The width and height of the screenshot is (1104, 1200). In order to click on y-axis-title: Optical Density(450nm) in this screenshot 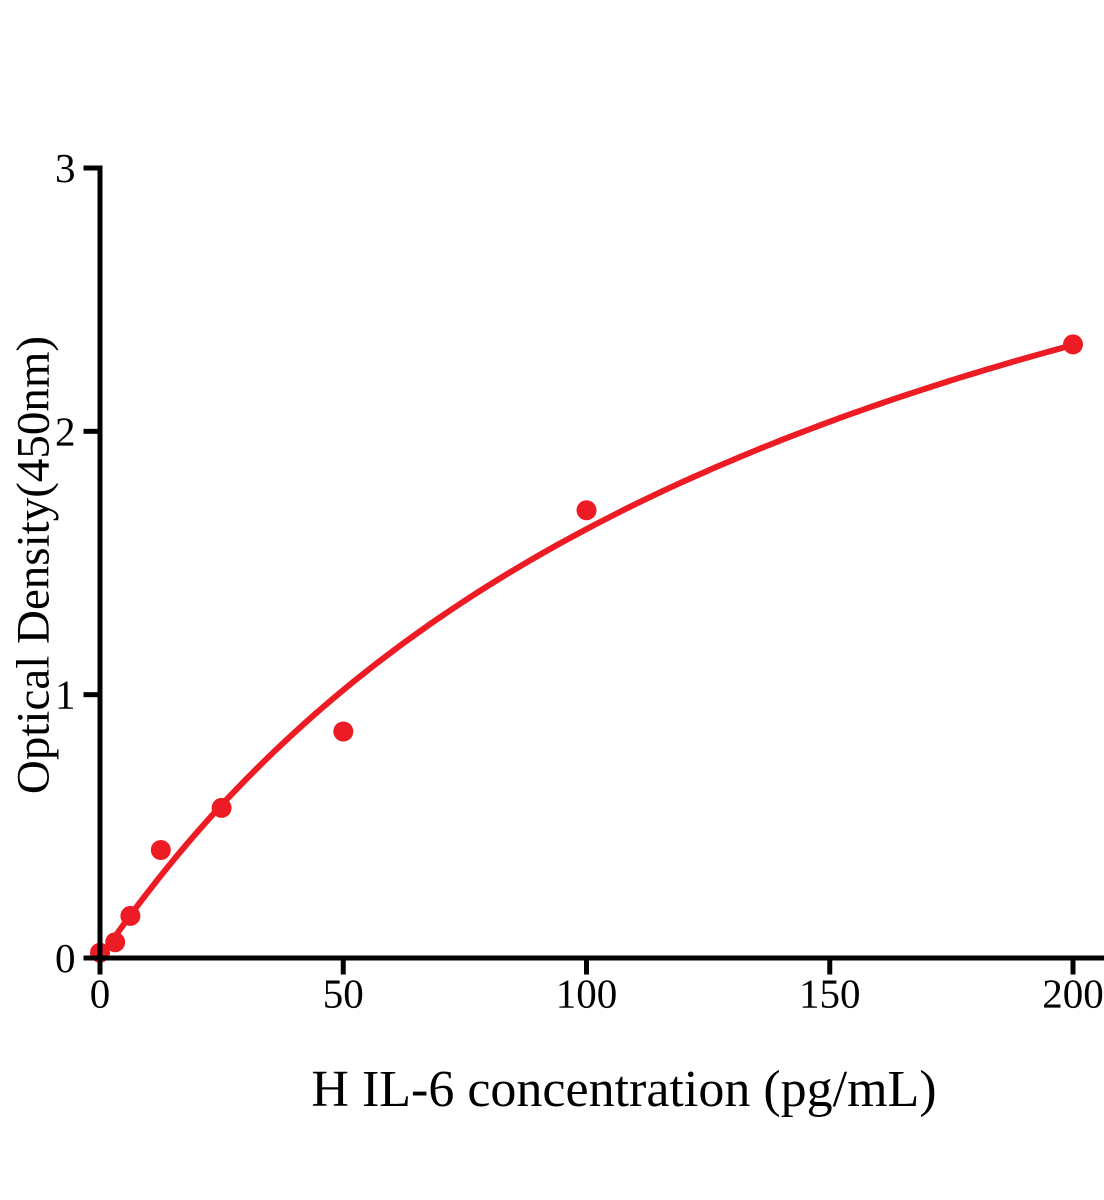, I will do `click(33, 565)`.